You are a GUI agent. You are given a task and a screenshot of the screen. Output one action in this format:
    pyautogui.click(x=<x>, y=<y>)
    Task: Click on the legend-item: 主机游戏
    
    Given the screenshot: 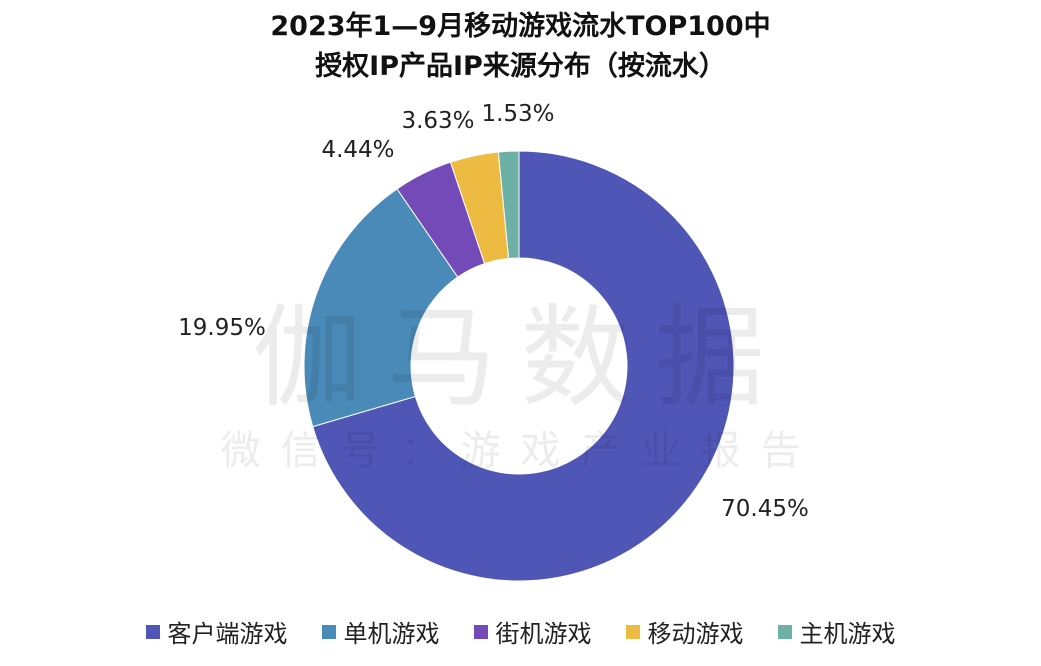 What is the action you would take?
    pyautogui.click(x=836, y=631)
    